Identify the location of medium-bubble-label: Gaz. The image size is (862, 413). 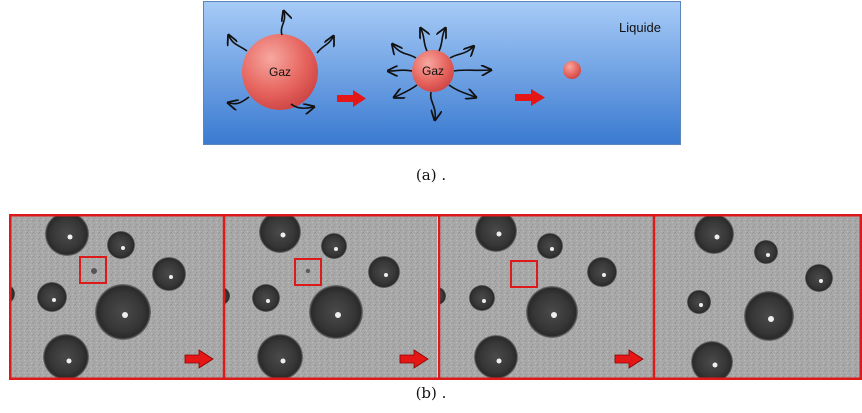
(433, 71).